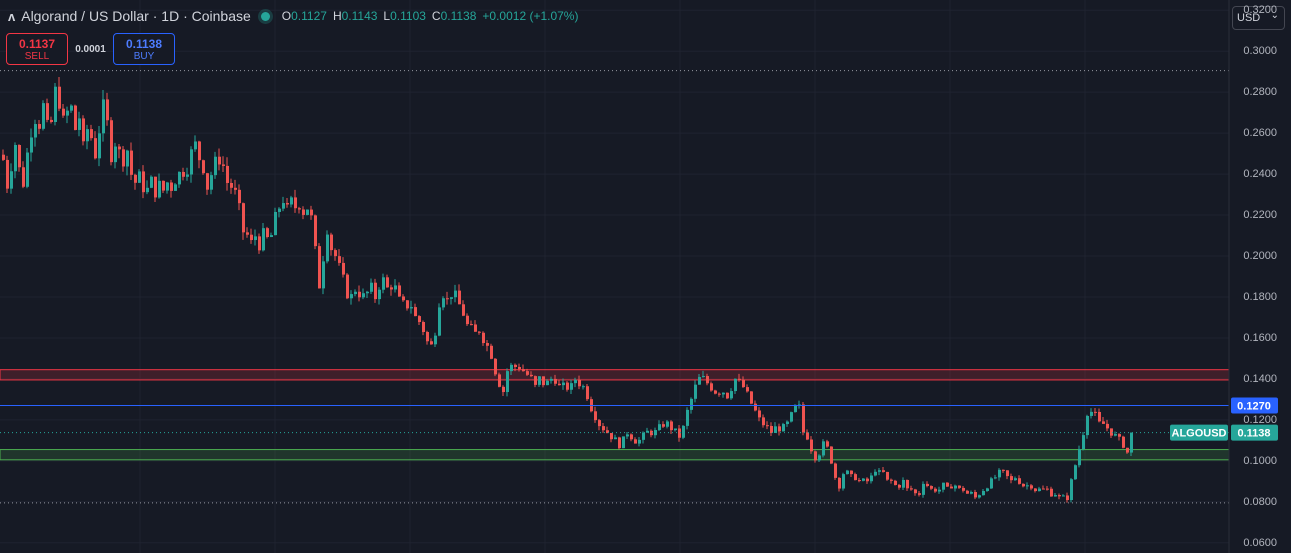  What do you see at coordinates (530, 16) in the screenshot?
I see `ohlc-change: +0.0012 (+1.07%)` at bounding box center [530, 16].